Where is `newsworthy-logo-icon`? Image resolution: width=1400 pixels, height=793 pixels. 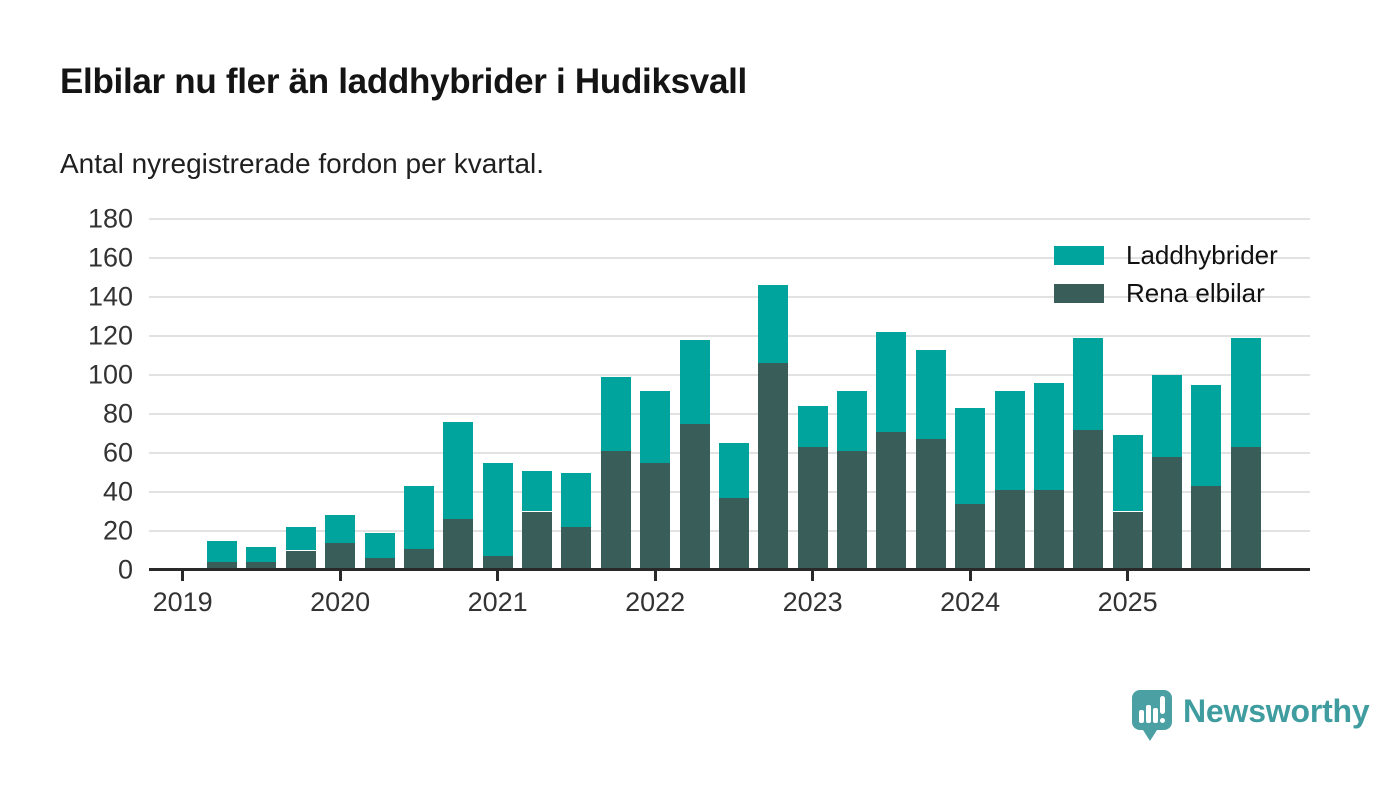 newsworthy-logo-icon is located at coordinates (1152, 715).